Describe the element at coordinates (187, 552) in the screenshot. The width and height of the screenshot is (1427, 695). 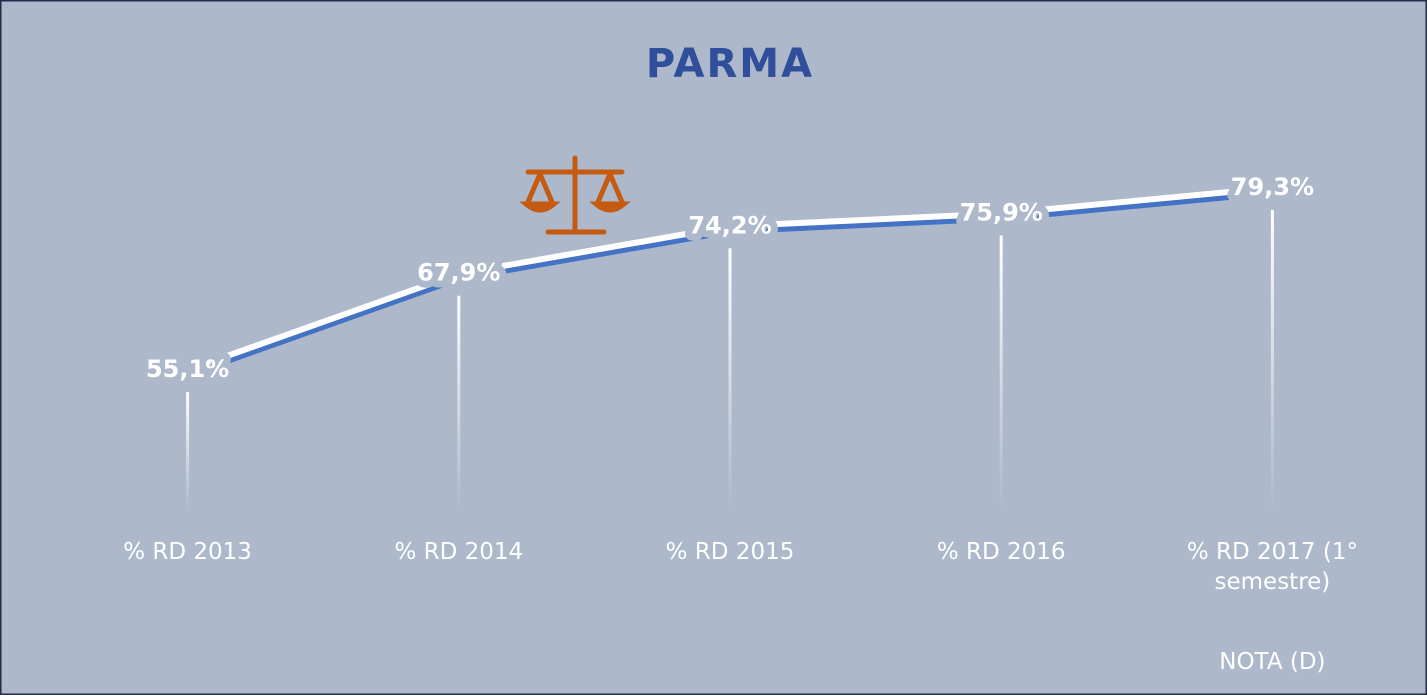
I see `x-tick-label: % RD 2013` at that location.